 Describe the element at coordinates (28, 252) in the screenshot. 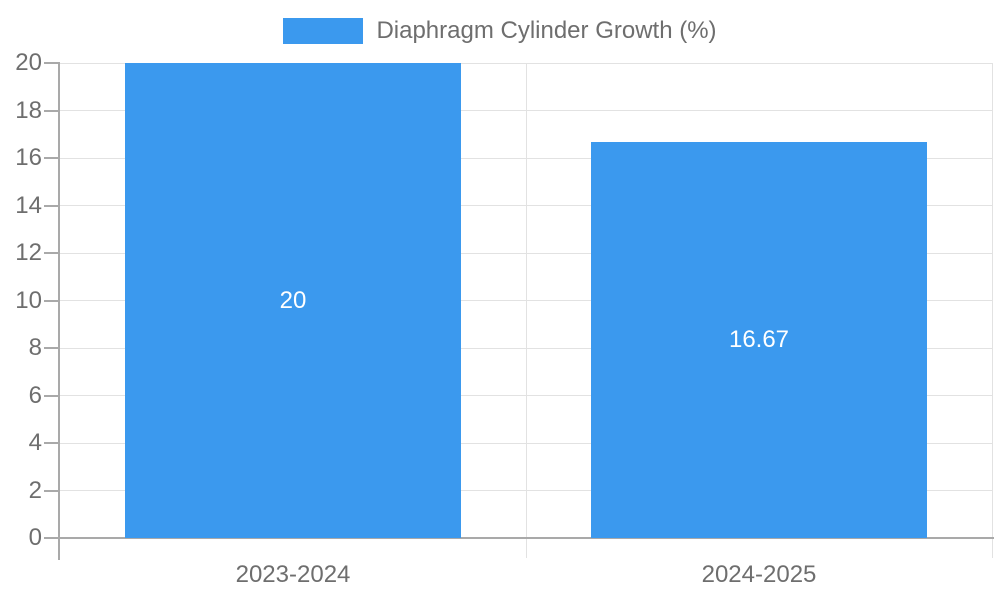

I see `y-tick-label: 12` at that location.